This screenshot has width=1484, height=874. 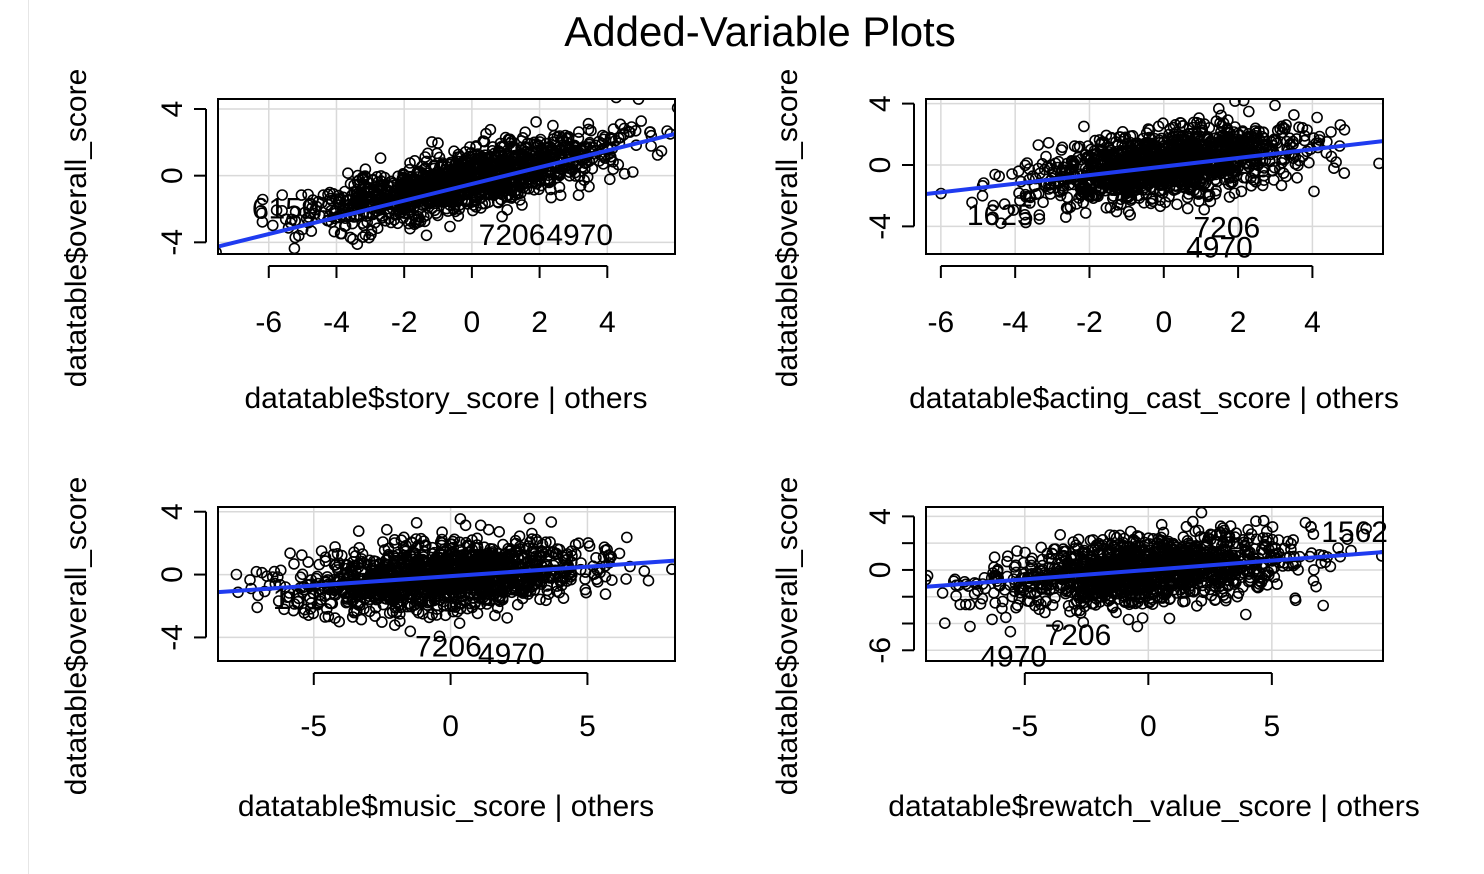 What do you see at coordinates (172, 175) in the screenshot?
I see `y-tick-label: 0` at bounding box center [172, 175].